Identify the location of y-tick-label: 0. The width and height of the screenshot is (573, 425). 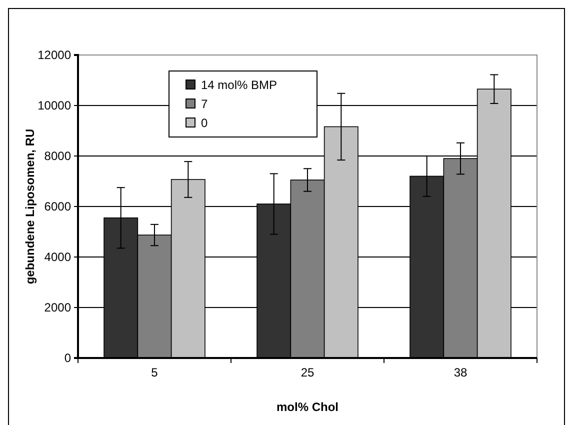
(68, 357).